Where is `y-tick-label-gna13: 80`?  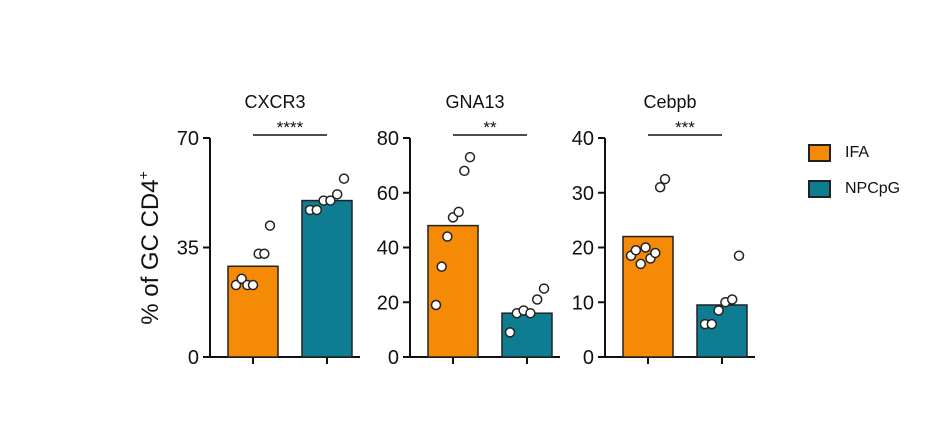
y-tick-label-gna13: 80 is located at coordinates (388, 139).